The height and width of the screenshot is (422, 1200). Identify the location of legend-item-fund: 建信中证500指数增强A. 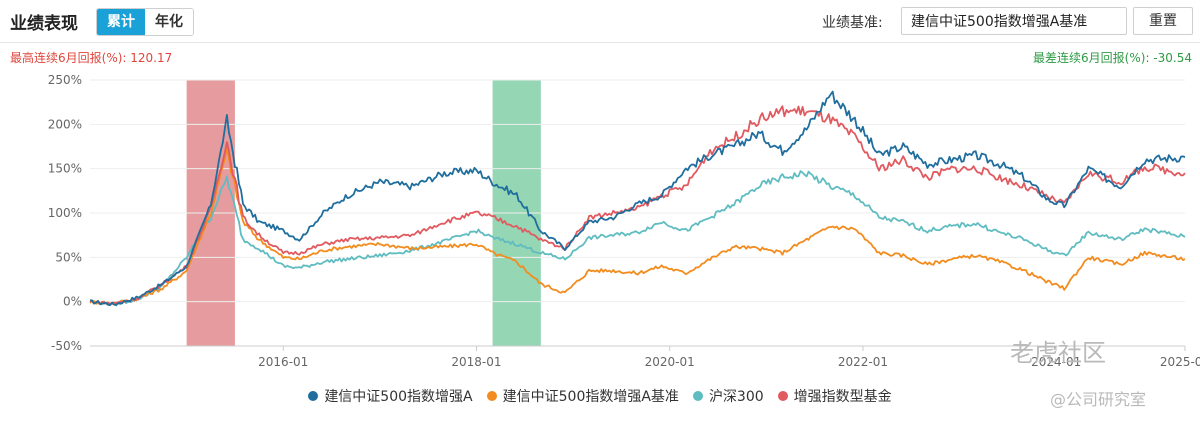
(390, 396).